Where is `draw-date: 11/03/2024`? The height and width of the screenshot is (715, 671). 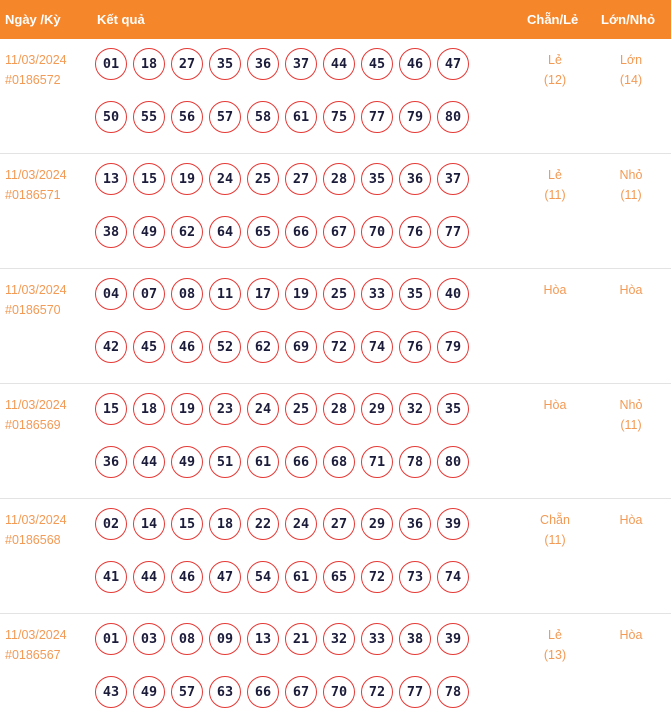
draw-date: 11/03/2024 is located at coordinates (36, 520).